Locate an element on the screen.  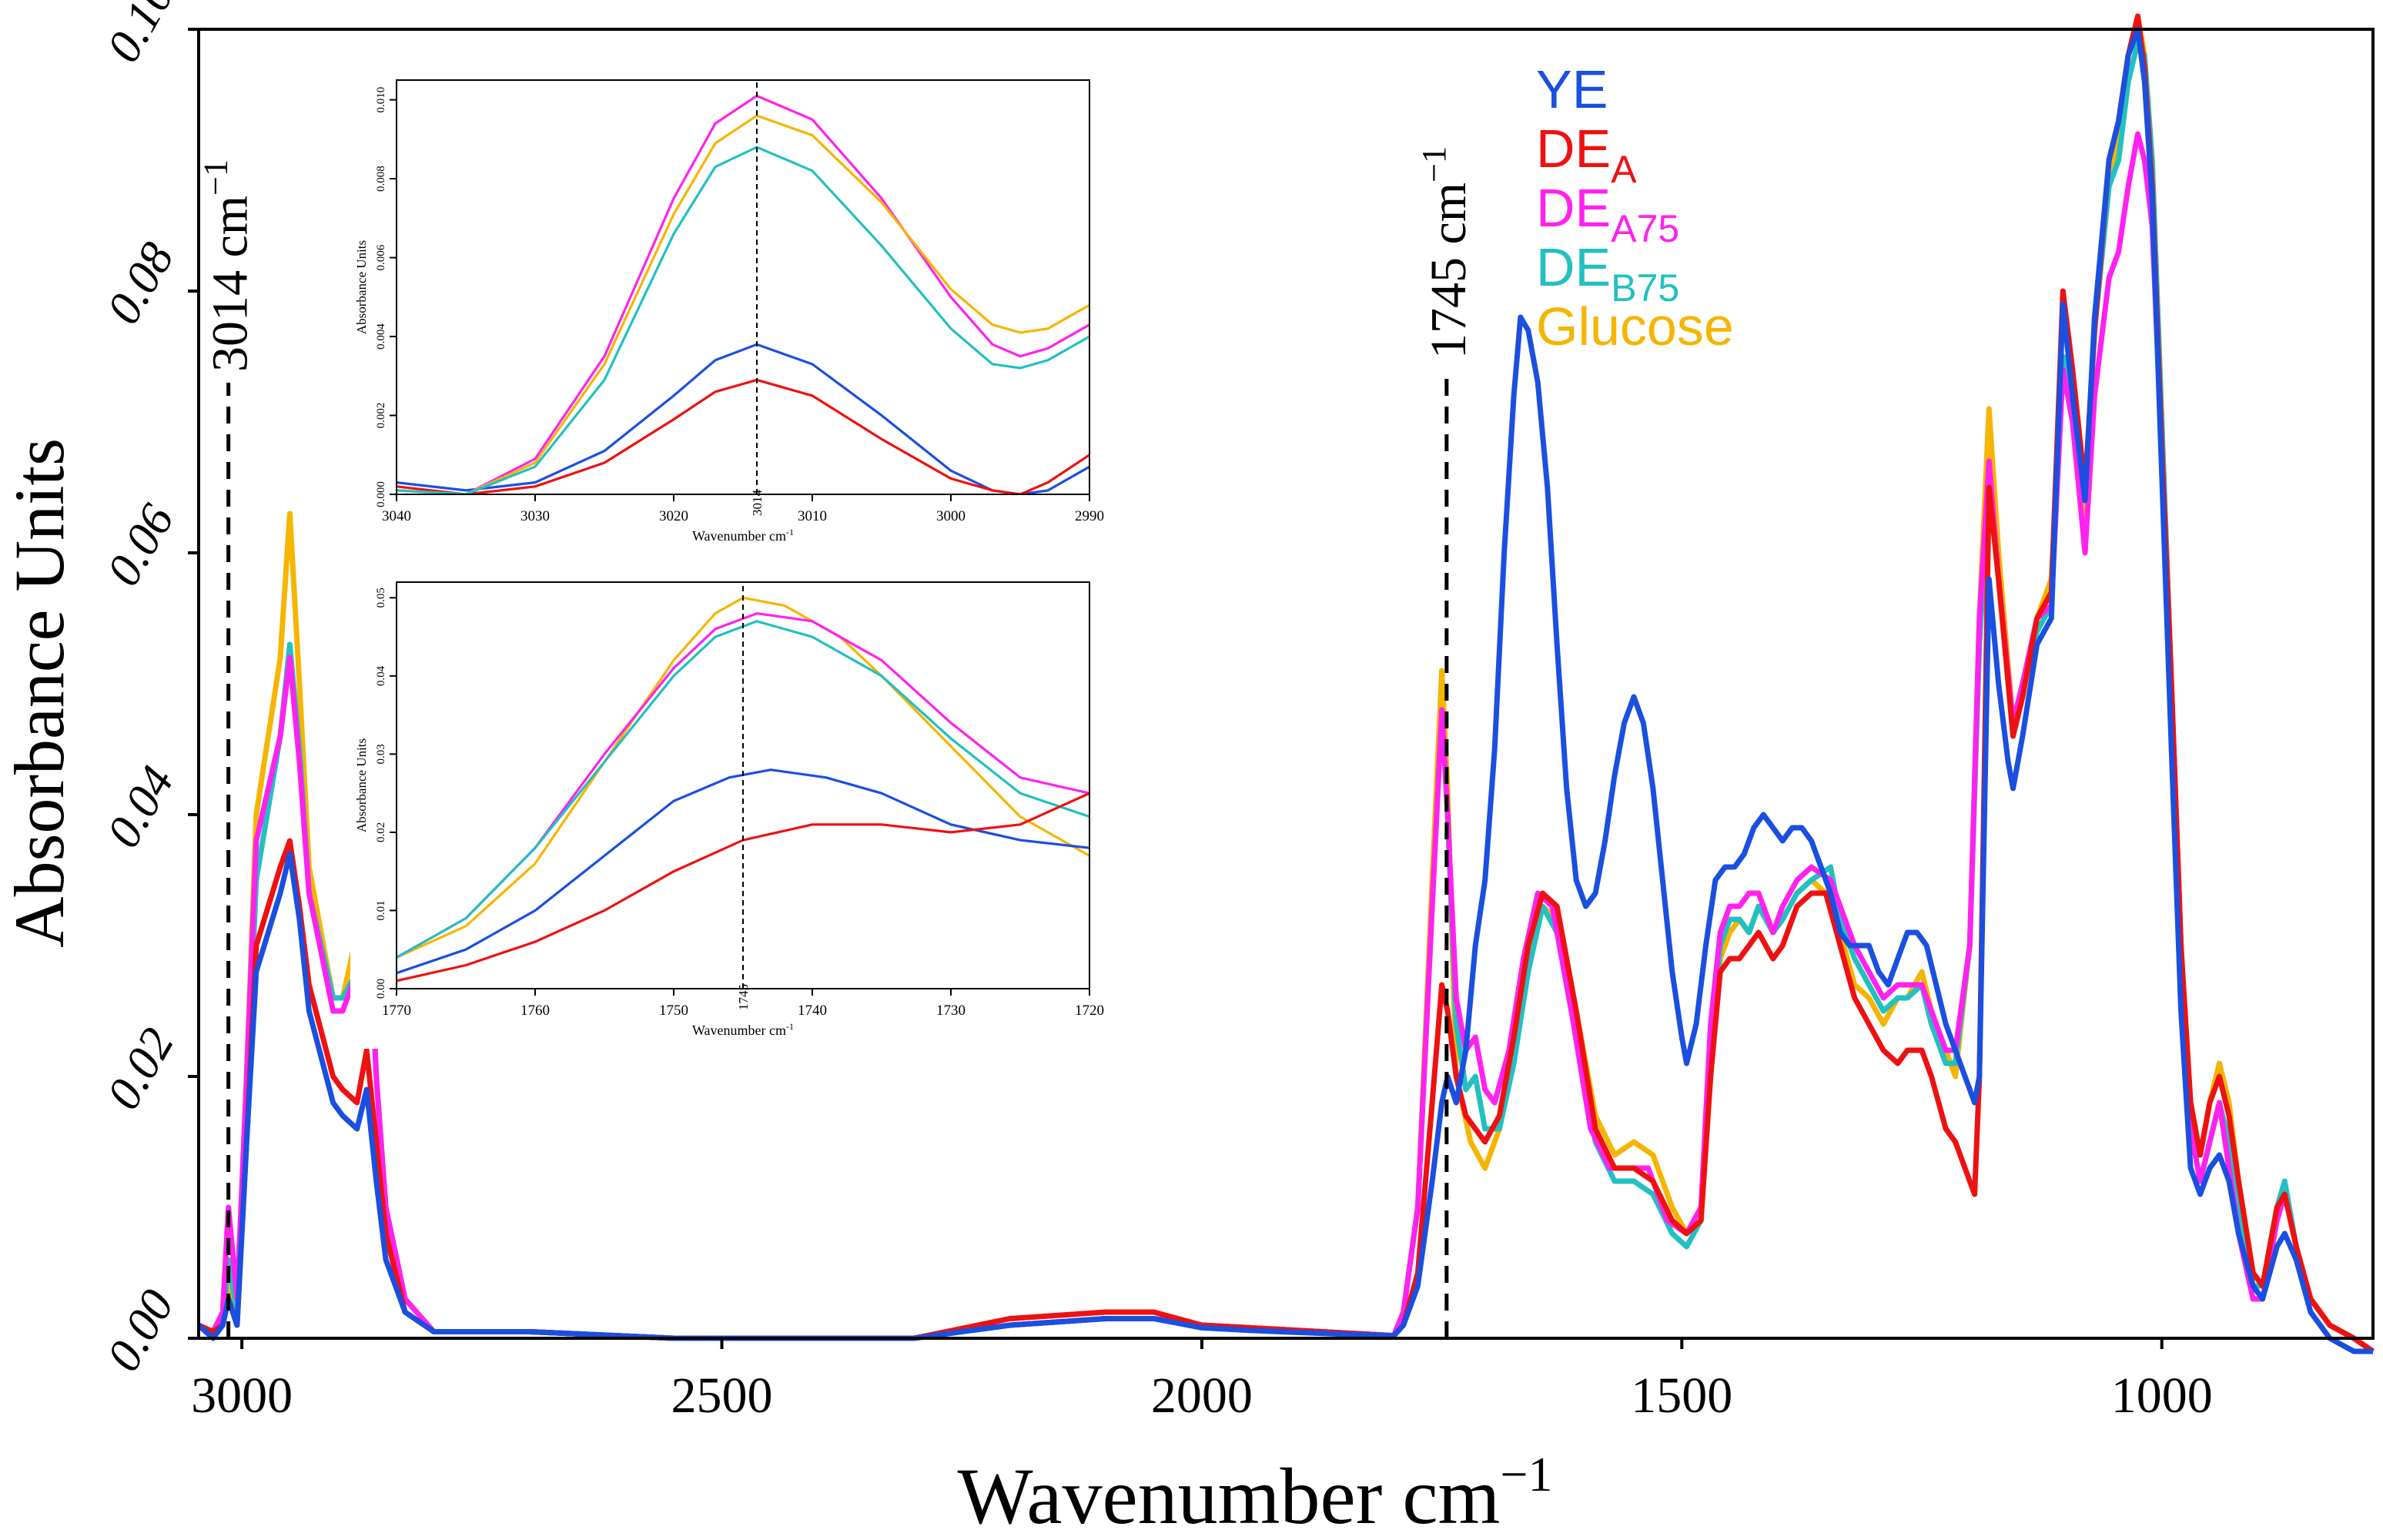
inset-y-tick-label: 0.004 is located at coordinates (381, 336).